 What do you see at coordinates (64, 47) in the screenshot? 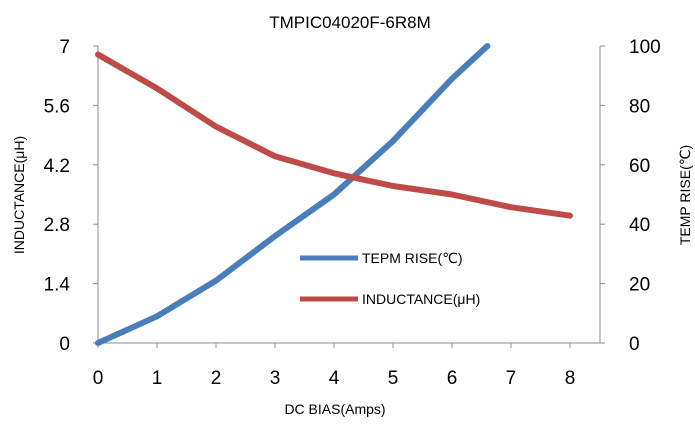
I see `y-left-tick-label: 7` at bounding box center [64, 47].